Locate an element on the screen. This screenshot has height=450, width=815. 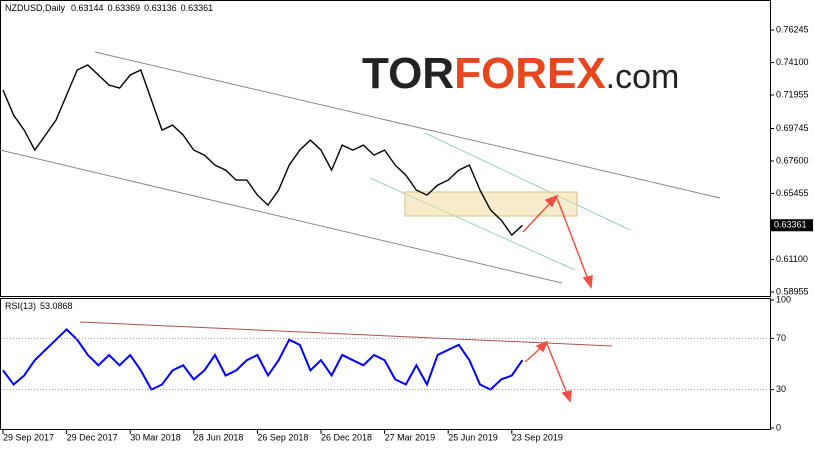
y-tick-label: 0.71955 is located at coordinates (792, 94).